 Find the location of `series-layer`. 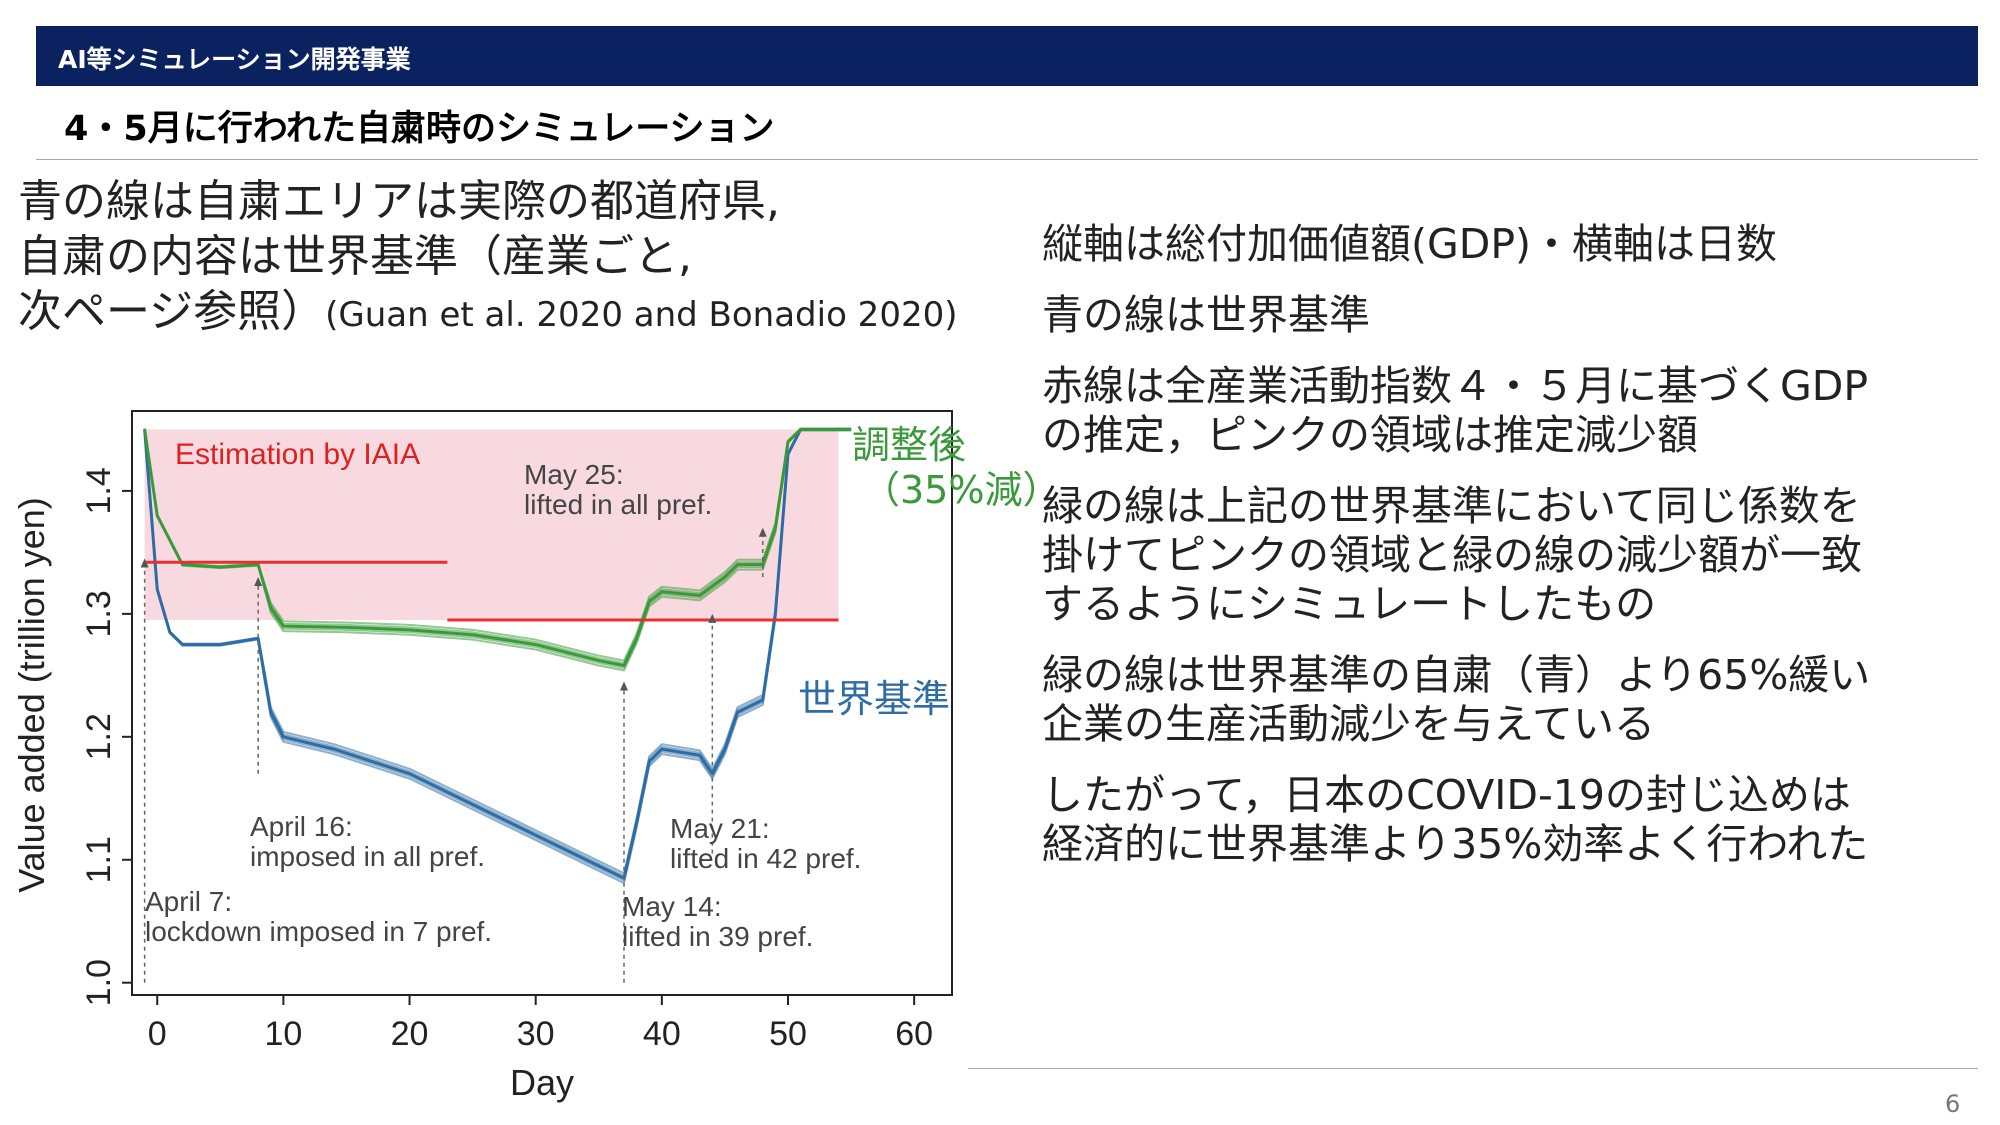

series-layer is located at coordinates (497, 656).